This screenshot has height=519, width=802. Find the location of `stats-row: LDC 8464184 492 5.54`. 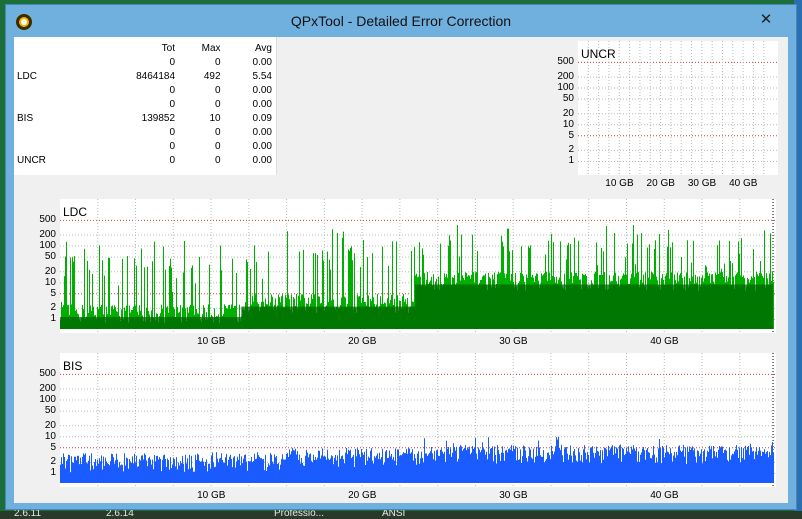

stats-row: LDC 8464184 492 5.54 is located at coordinates (145, 76).